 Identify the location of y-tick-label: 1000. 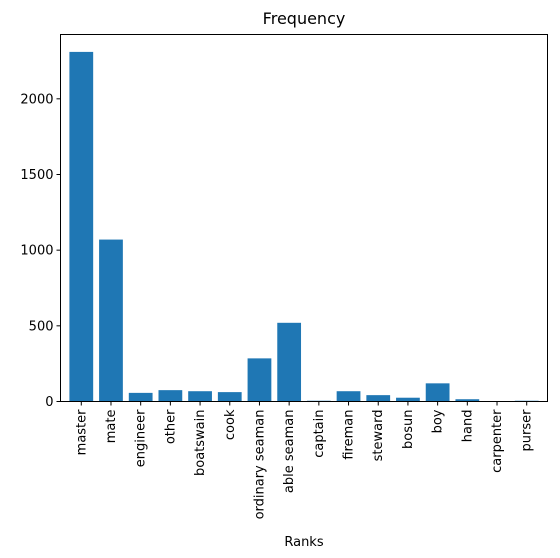
(36, 251).